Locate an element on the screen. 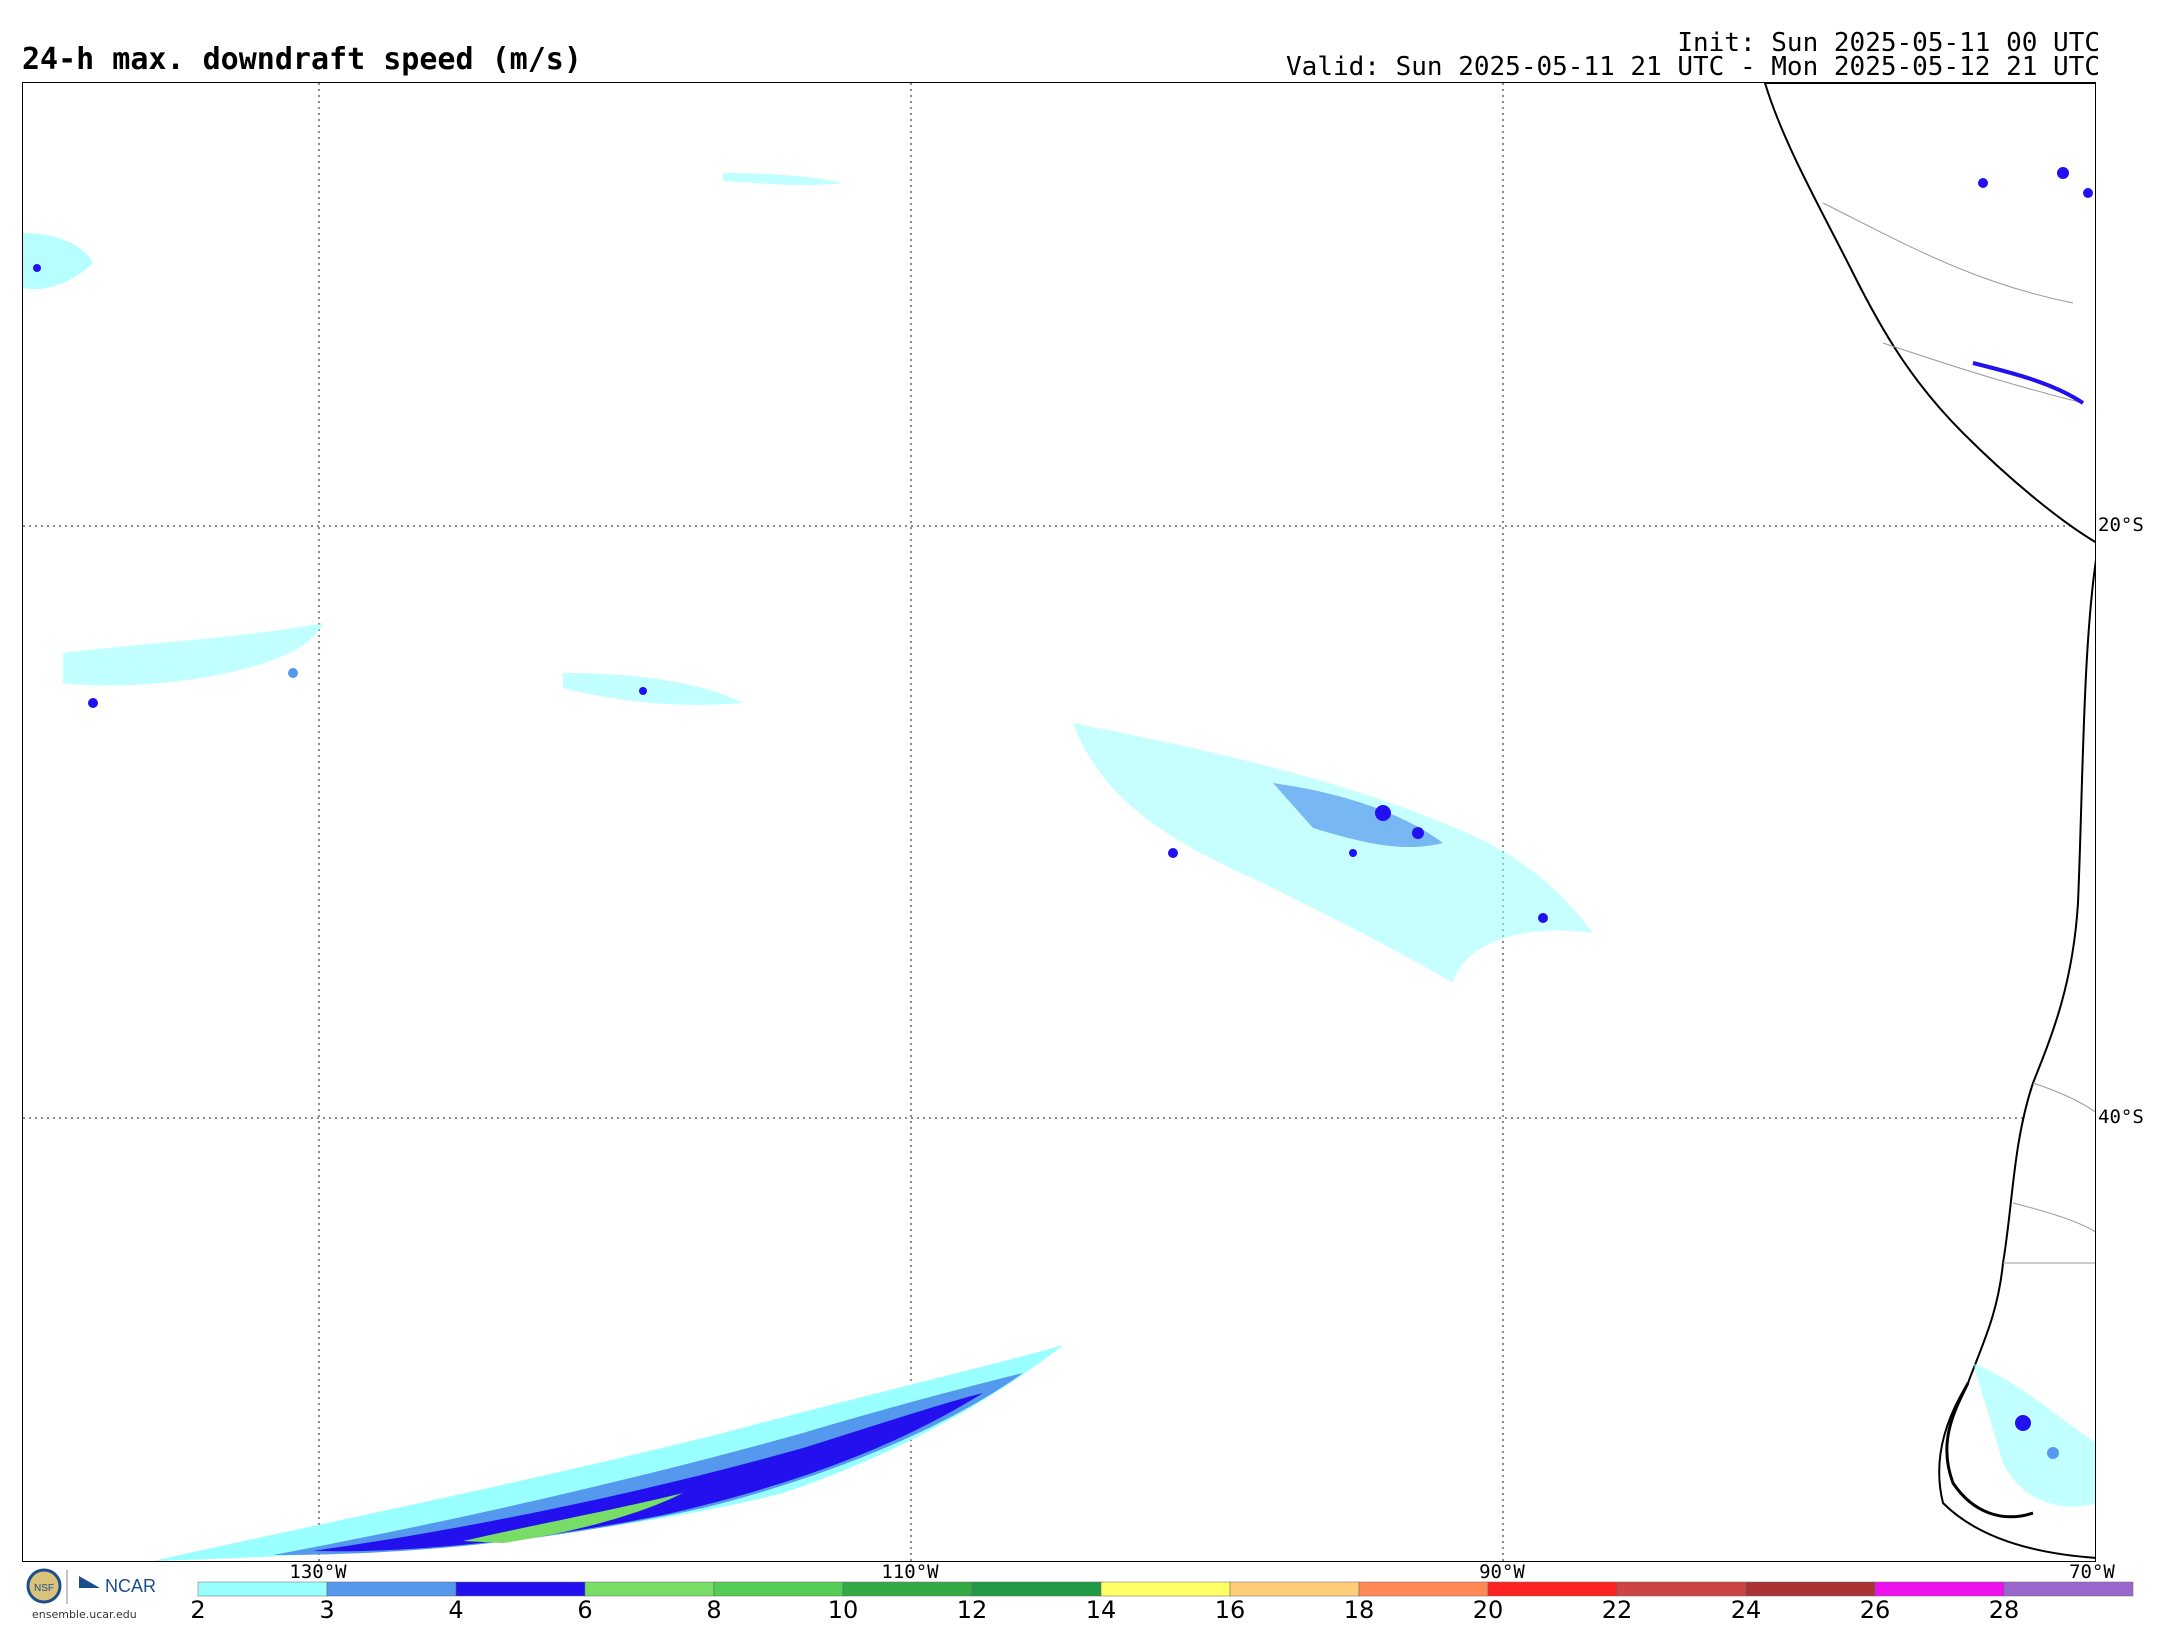 Image resolution: width=2160 pixels, height=1626 pixels. colorbar-tick-label: 22 is located at coordinates (1617, 1610).